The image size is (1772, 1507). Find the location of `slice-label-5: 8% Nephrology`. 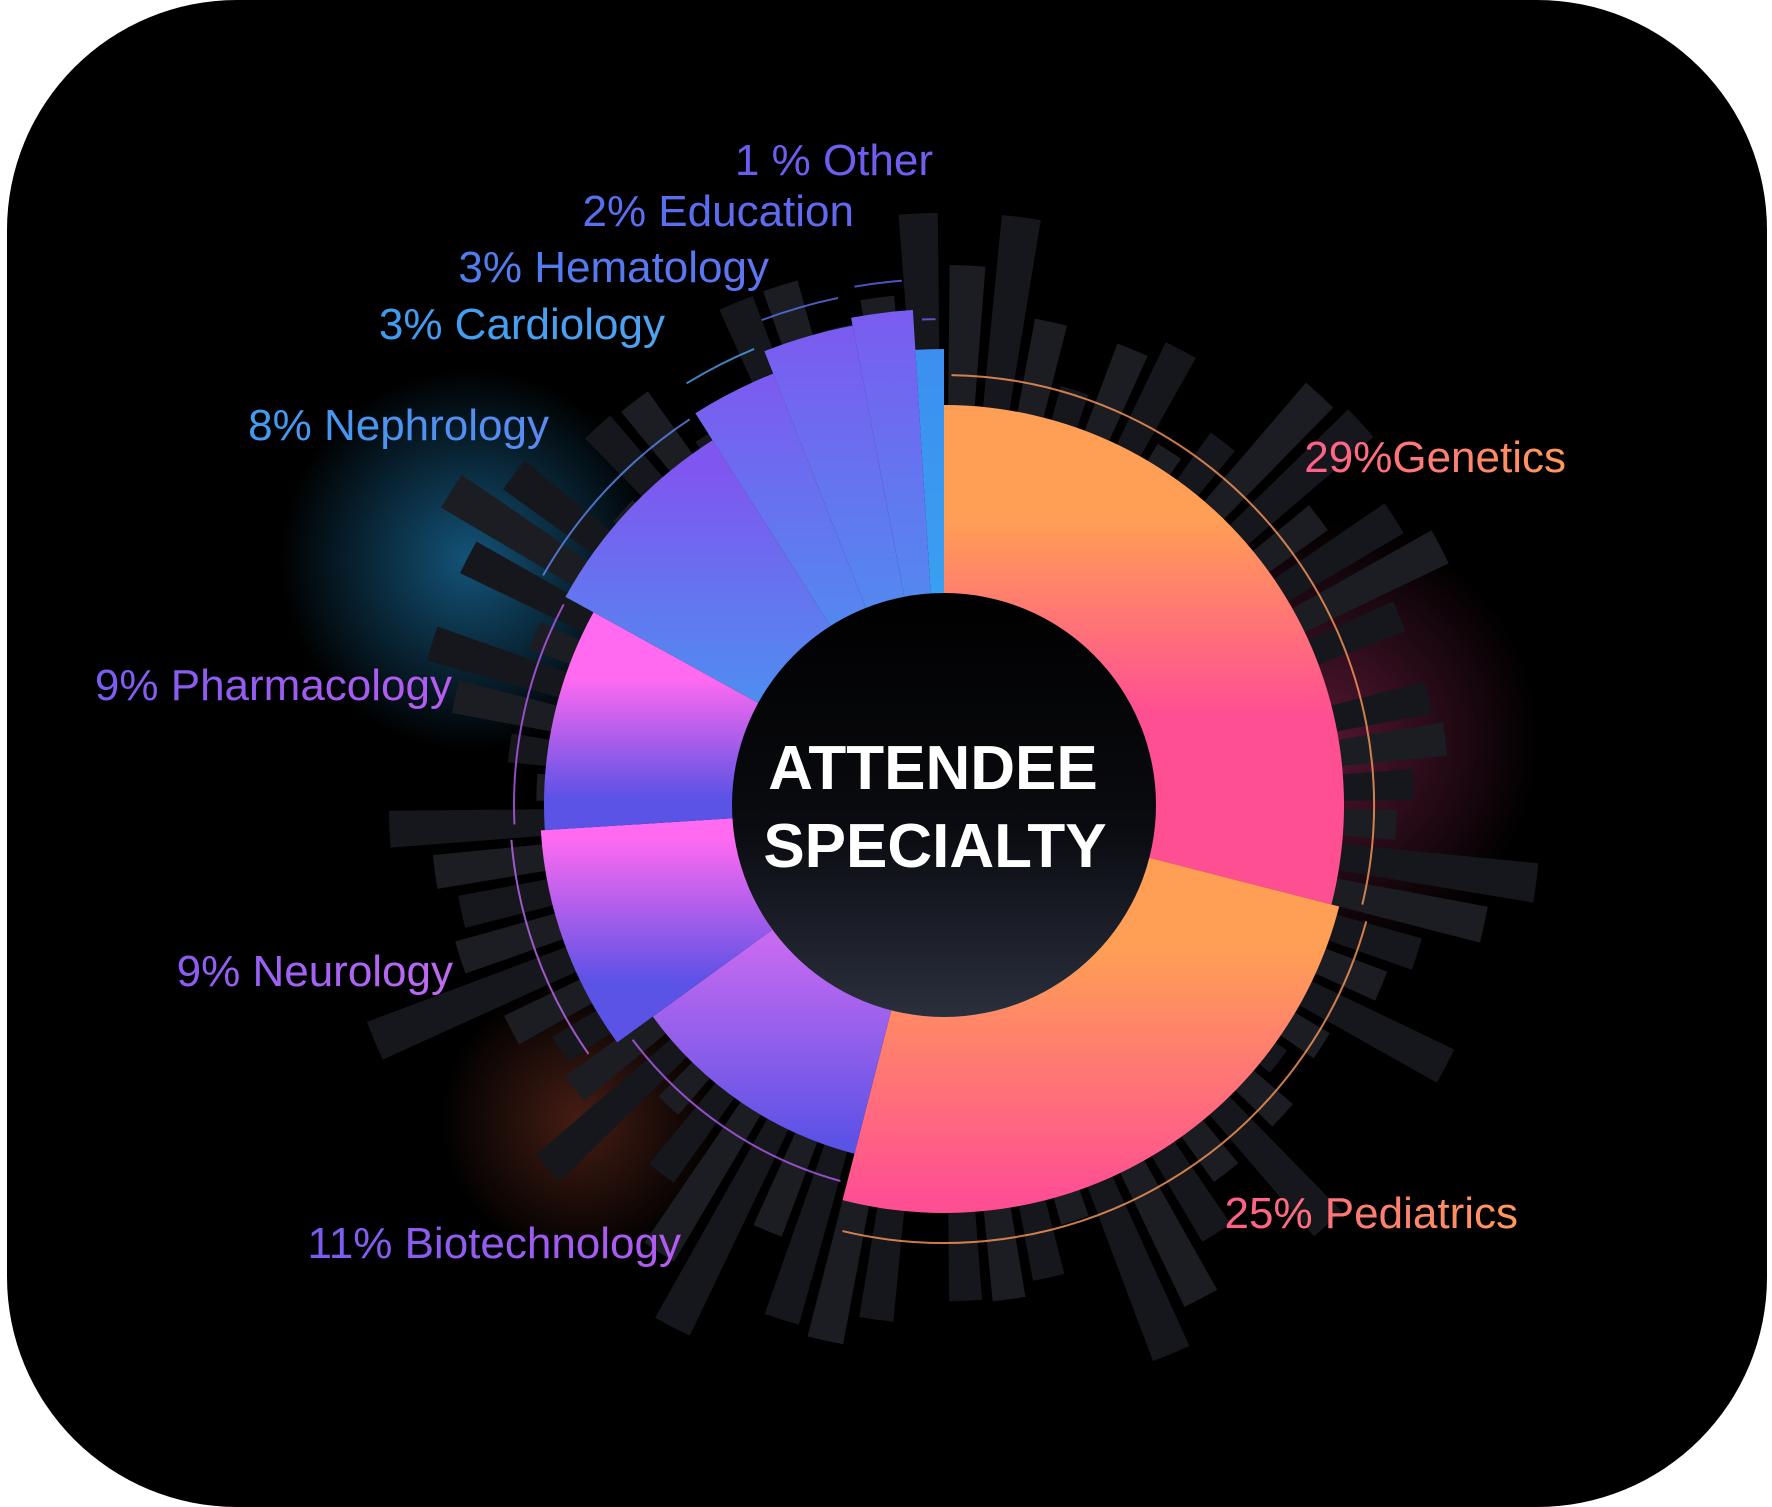

slice-label-5: 8% Nephrology is located at coordinates (398, 425).